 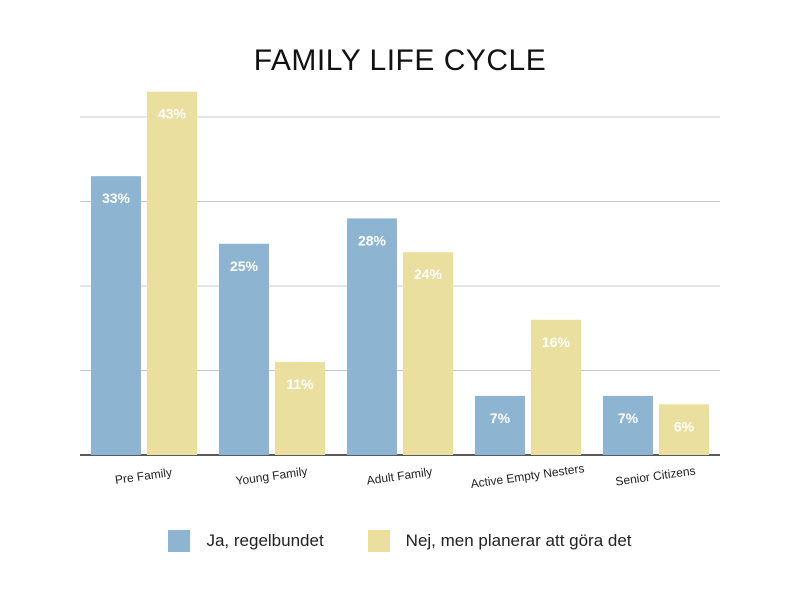 I want to click on data-label-series-2-4: 6%, so click(x=684, y=426).